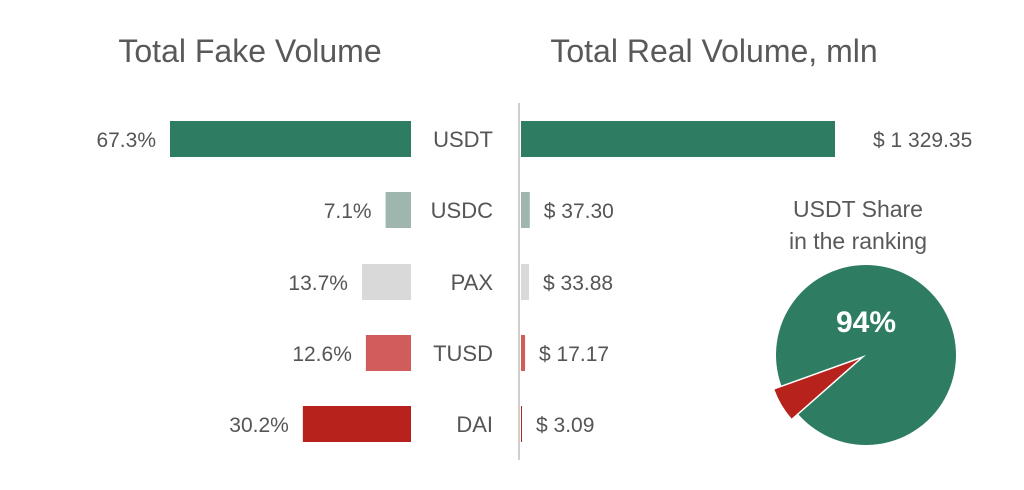  I want to click on pie-share-label: 94%, so click(866, 322).